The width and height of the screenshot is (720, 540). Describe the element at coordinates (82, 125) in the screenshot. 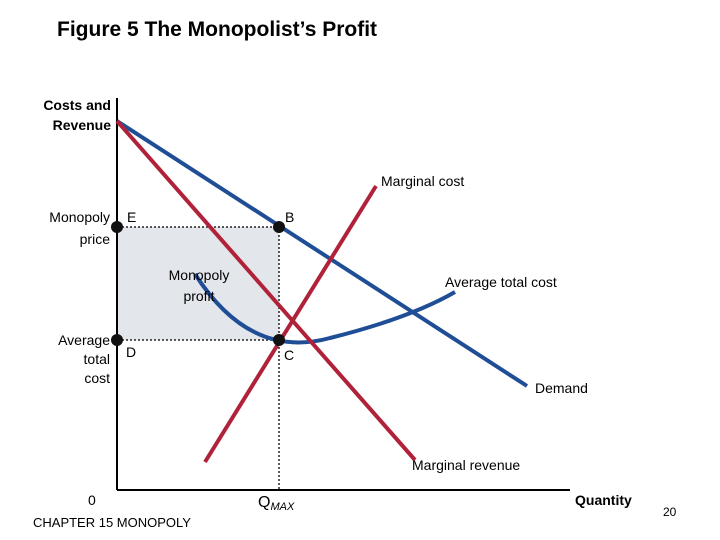

I see `y-axis-label-line2: Revenue` at that location.